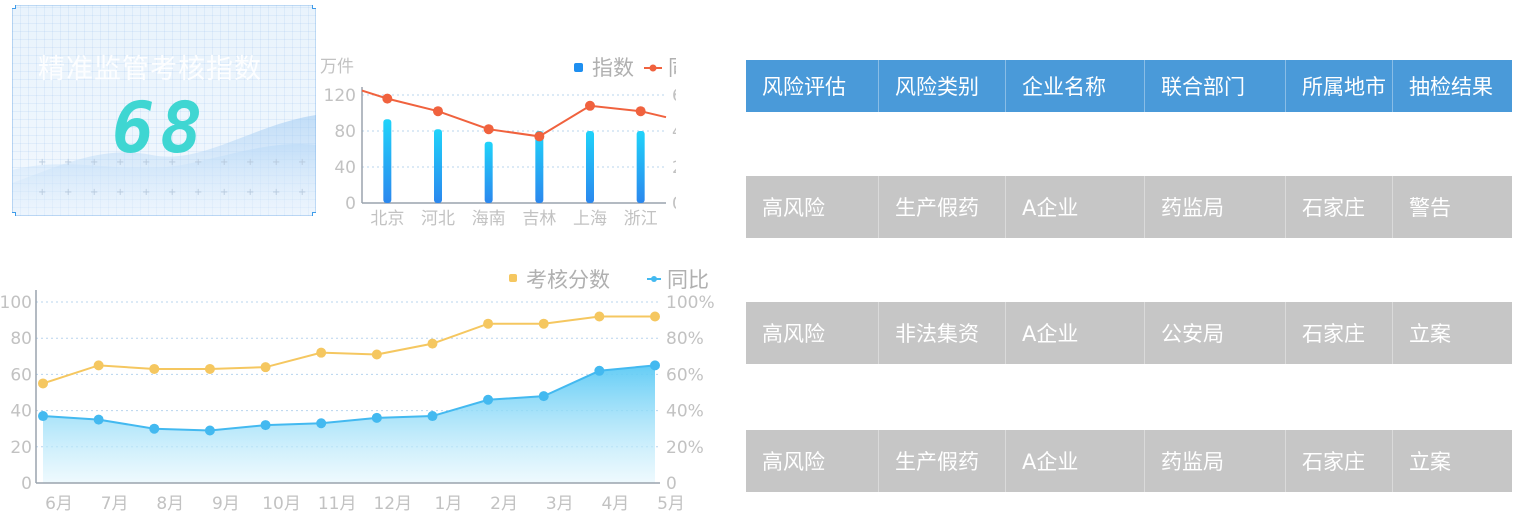 The image size is (1514, 512). What do you see at coordinates (1339, 86) in the screenshot?
I see `table-header-cell: 所属地市` at bounding box center [1339, 86].